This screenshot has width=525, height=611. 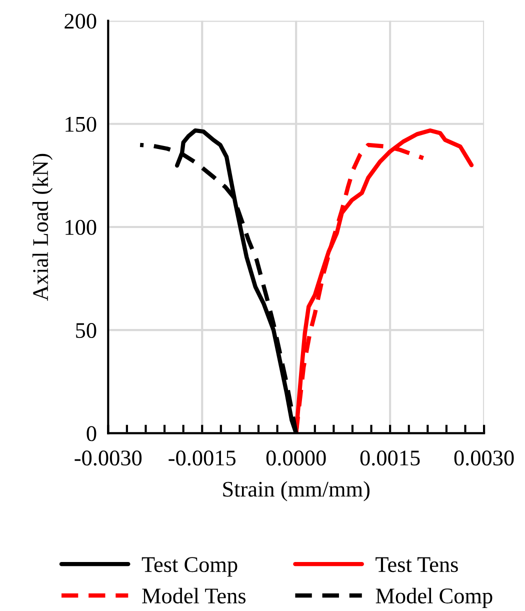 What do you see at coordinates (80, 21) in the screenshot?
I see `y-tick-label: 200` at bounding box center [80, 21].